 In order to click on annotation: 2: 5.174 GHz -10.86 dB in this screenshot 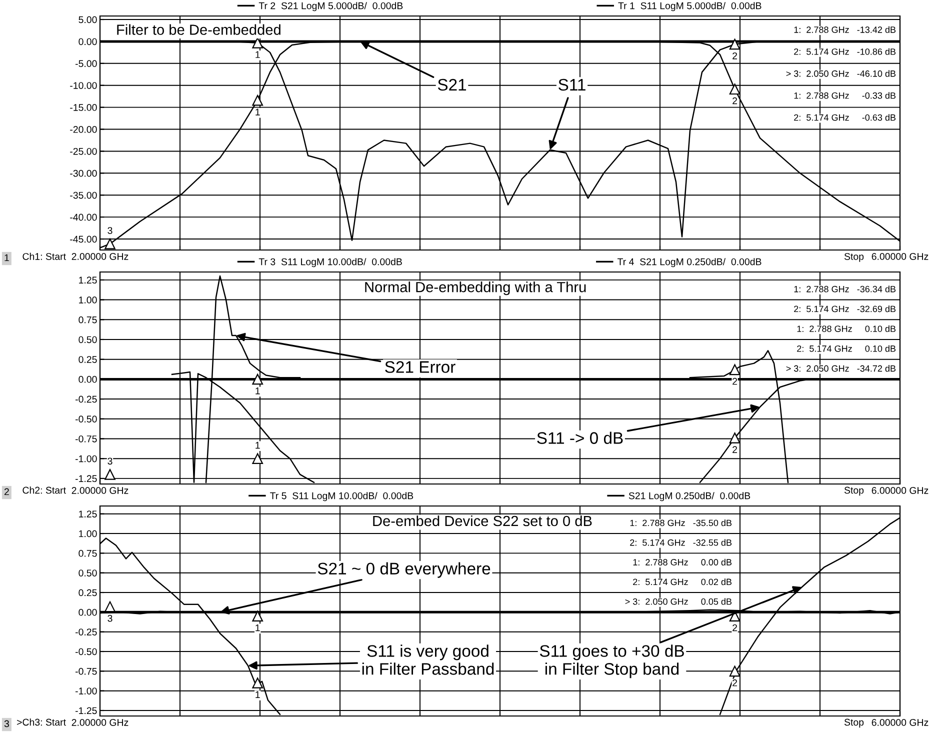, I will do `click(845, 51)`.